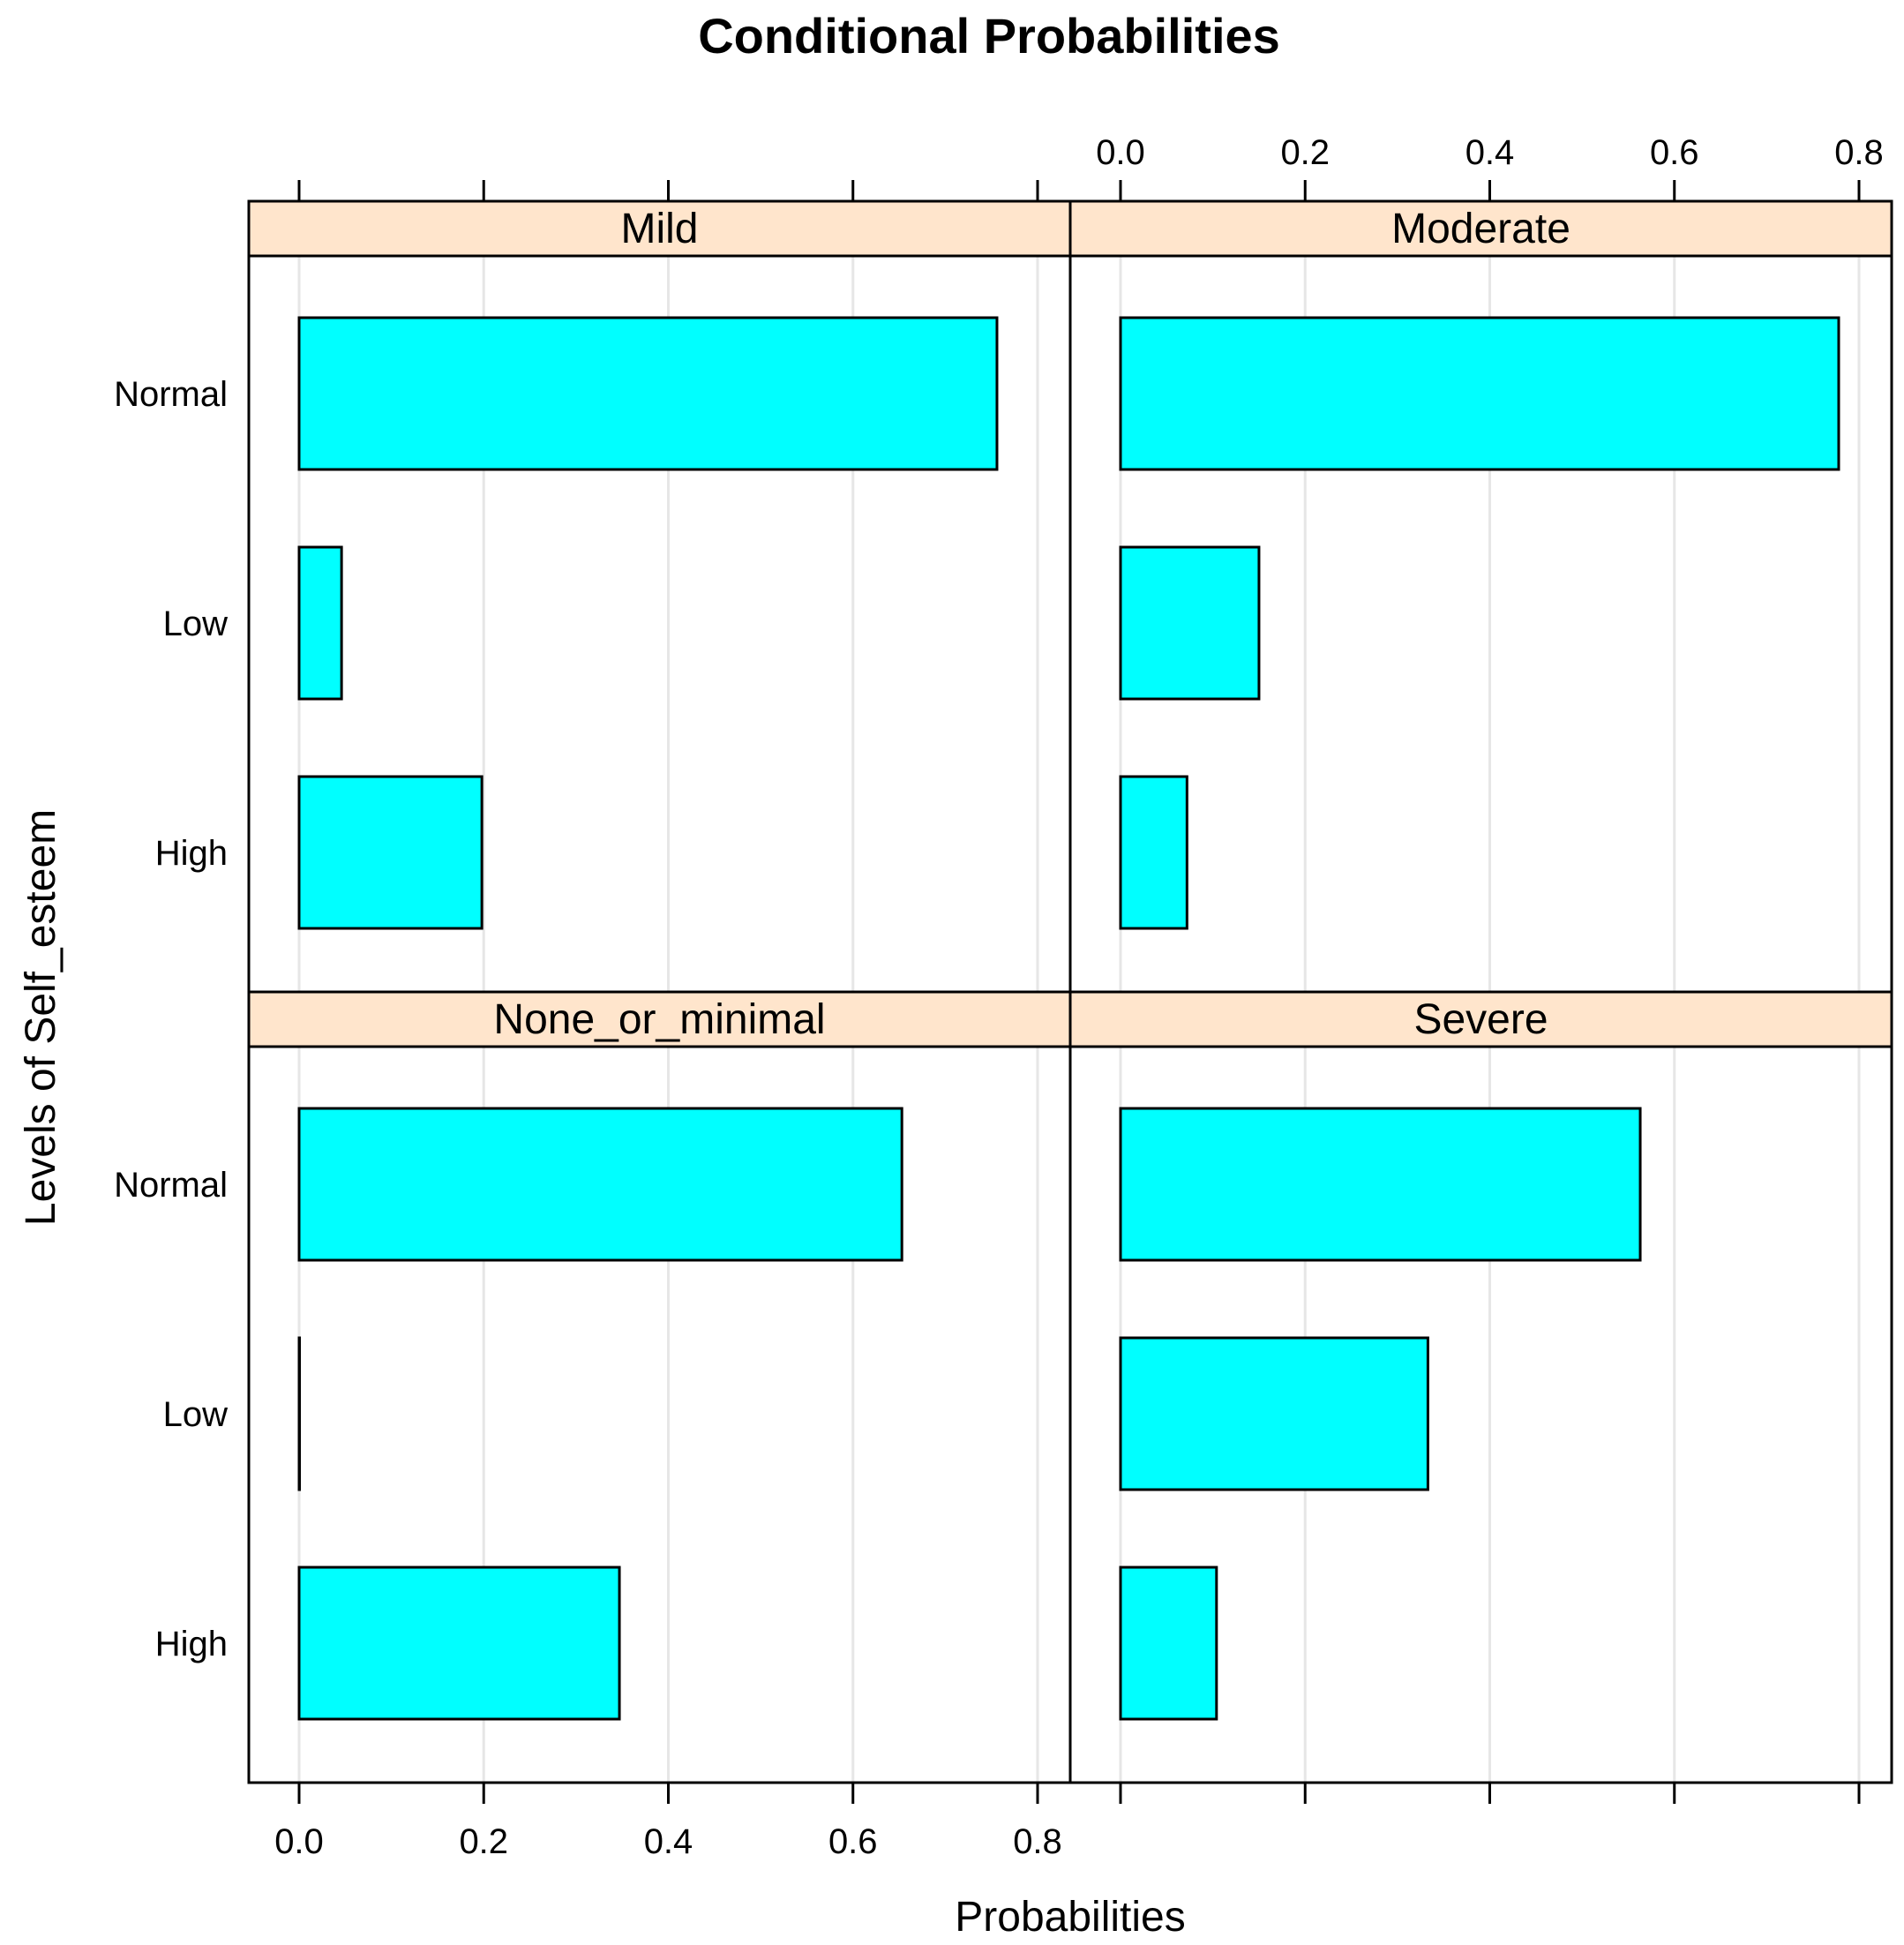  I want to click on top-tick-label: 0.6, so click(1674, 152).